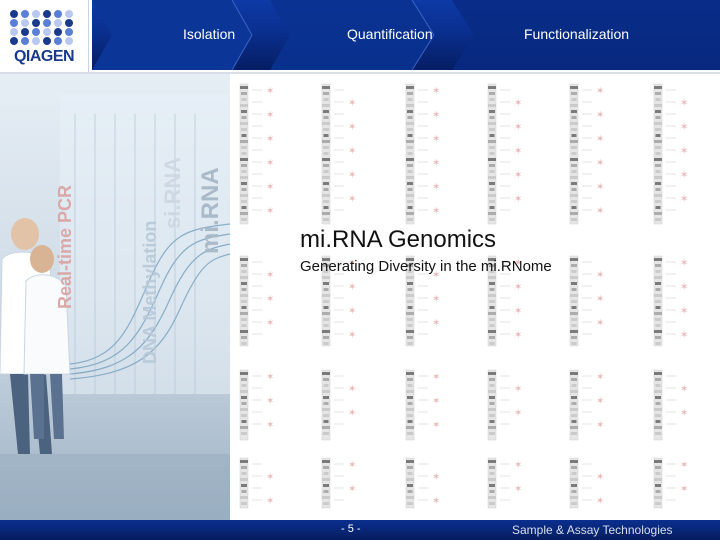 The height and width of the screenshot is (540, 720). Describe the element at coordinates (43, 27) in the screenshot. I see `qiagen-dot-grid-icon` at that location.